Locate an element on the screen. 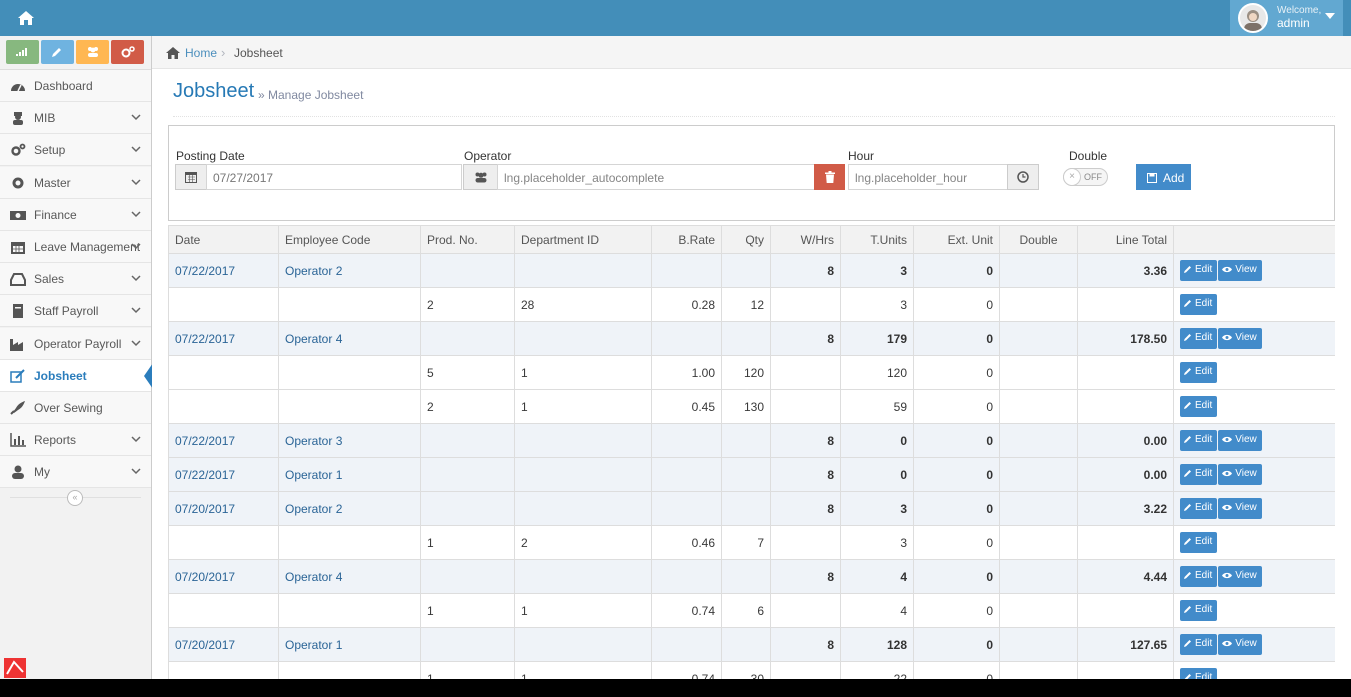 The height and width of the screenshot is (697, 1351). prod-no-cell is located at coordinates (467, 440).